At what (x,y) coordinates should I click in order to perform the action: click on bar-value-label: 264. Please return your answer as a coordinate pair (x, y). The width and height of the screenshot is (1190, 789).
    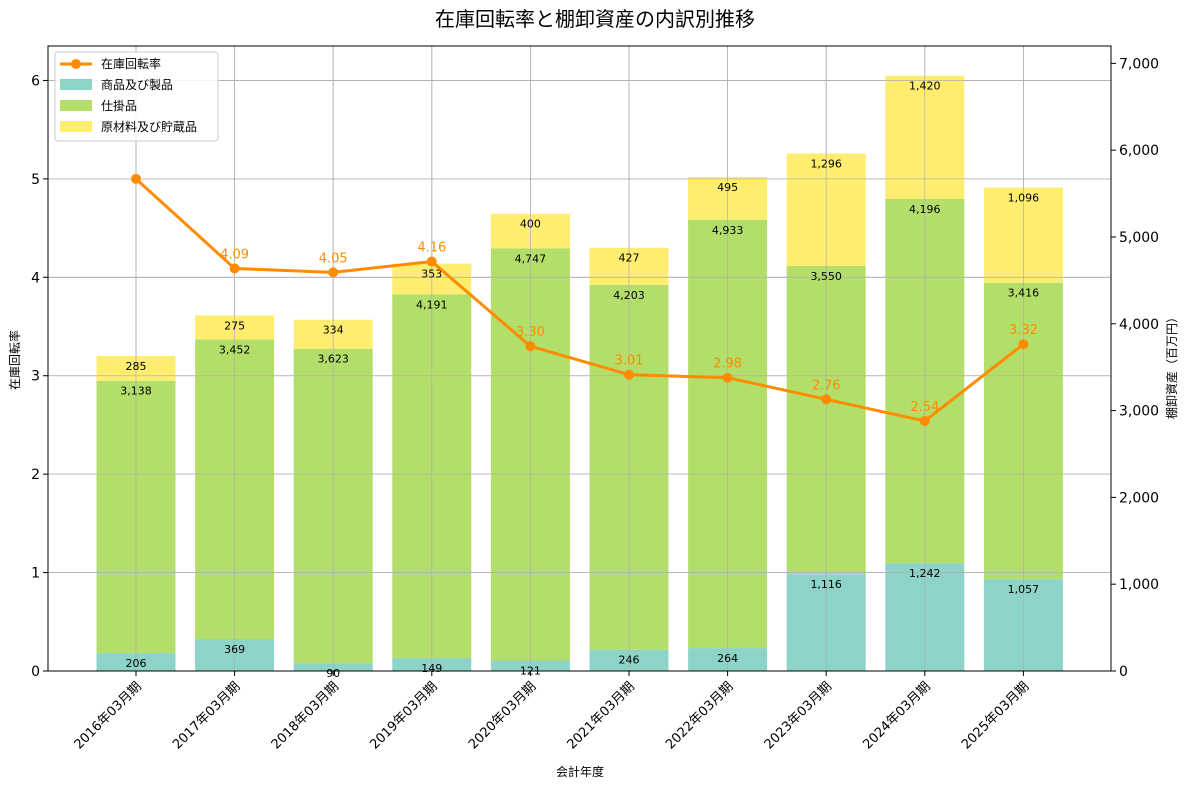
    Looking at the image, I should click on (727, 658).